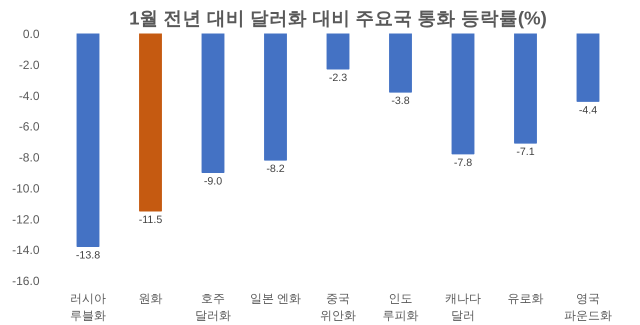 This screenshot has width=640, height=325. I want to click on x-tick-label: 유로화, so click(526, 299).